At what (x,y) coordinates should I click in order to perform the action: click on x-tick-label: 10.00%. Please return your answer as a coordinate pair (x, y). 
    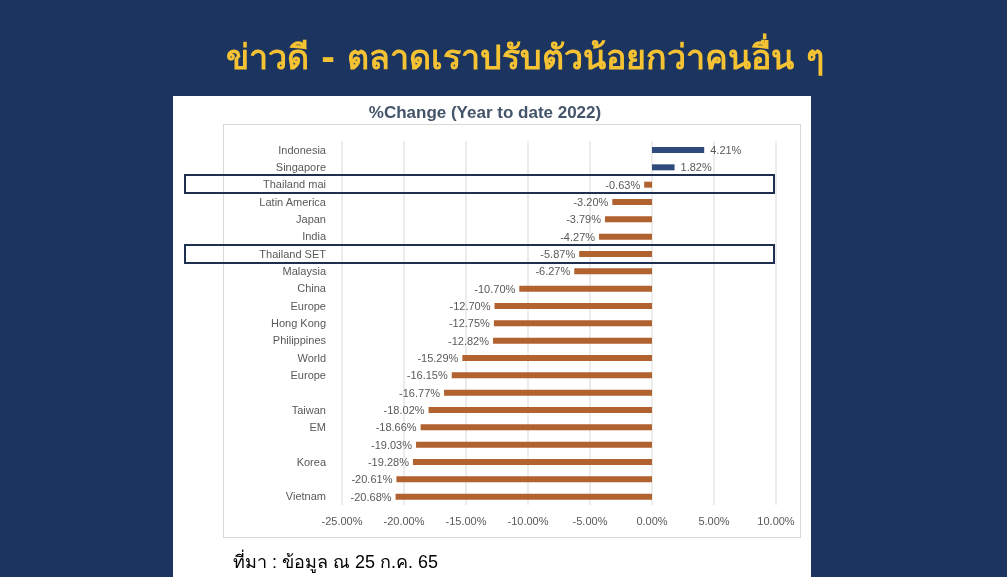
    Looking at the image, I should click on (776, 521).